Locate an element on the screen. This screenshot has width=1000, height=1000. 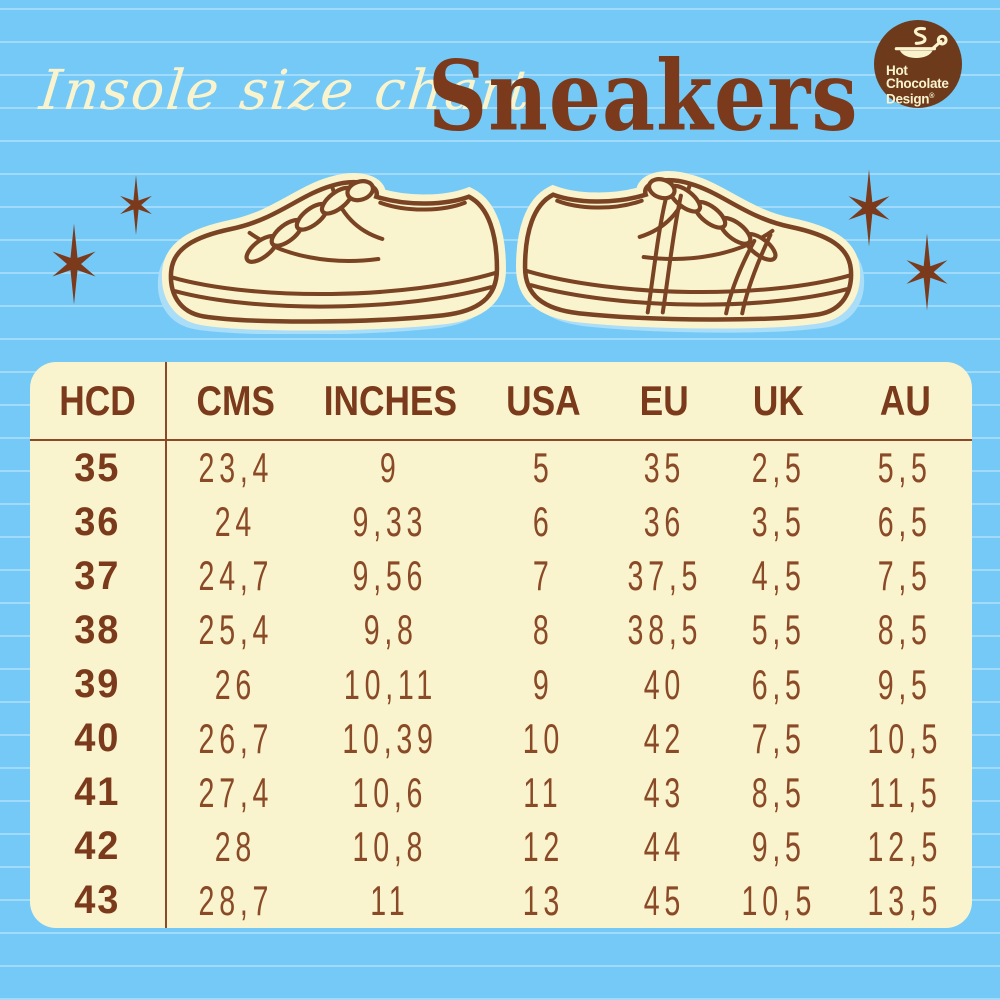
size-cell: 10,6 is located at coordinates (390, 792).